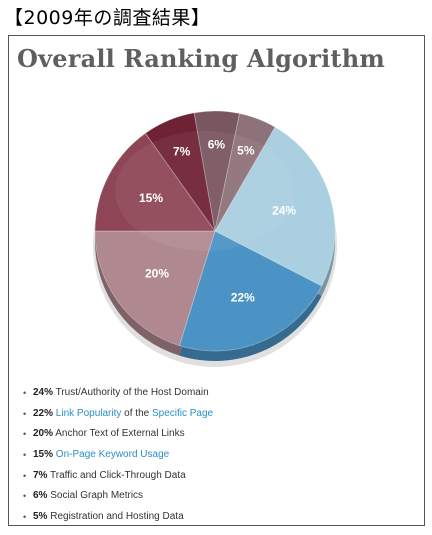  Describe the element at coordinates (136, 413) in the screenshot. I see `legend-text: of the` at that location.